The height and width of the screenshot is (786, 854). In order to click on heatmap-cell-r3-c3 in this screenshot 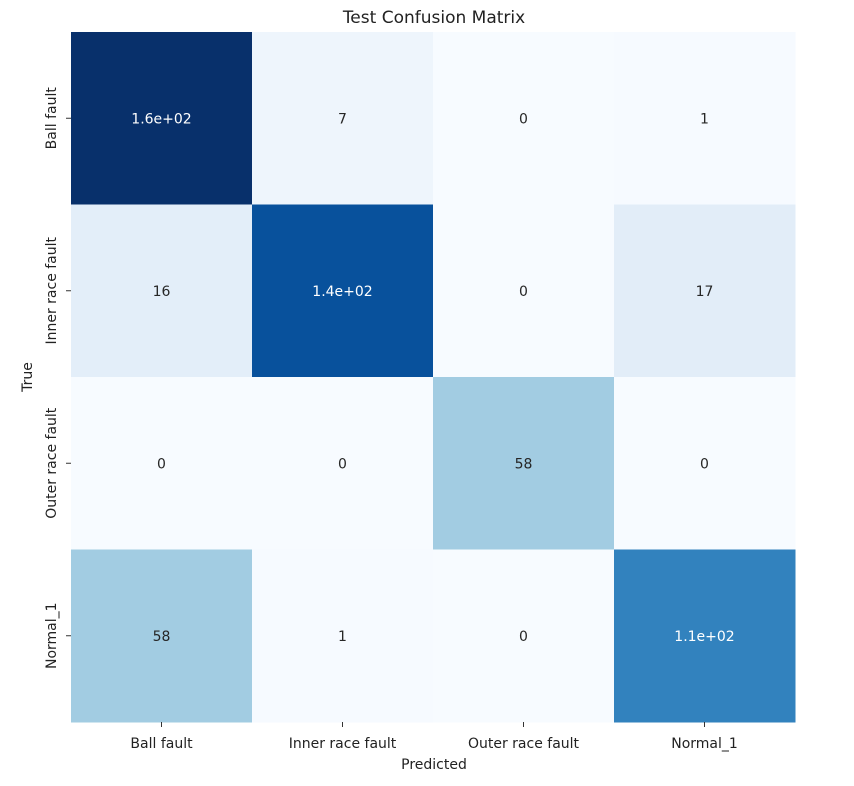, I will do `click(705, 636)`.